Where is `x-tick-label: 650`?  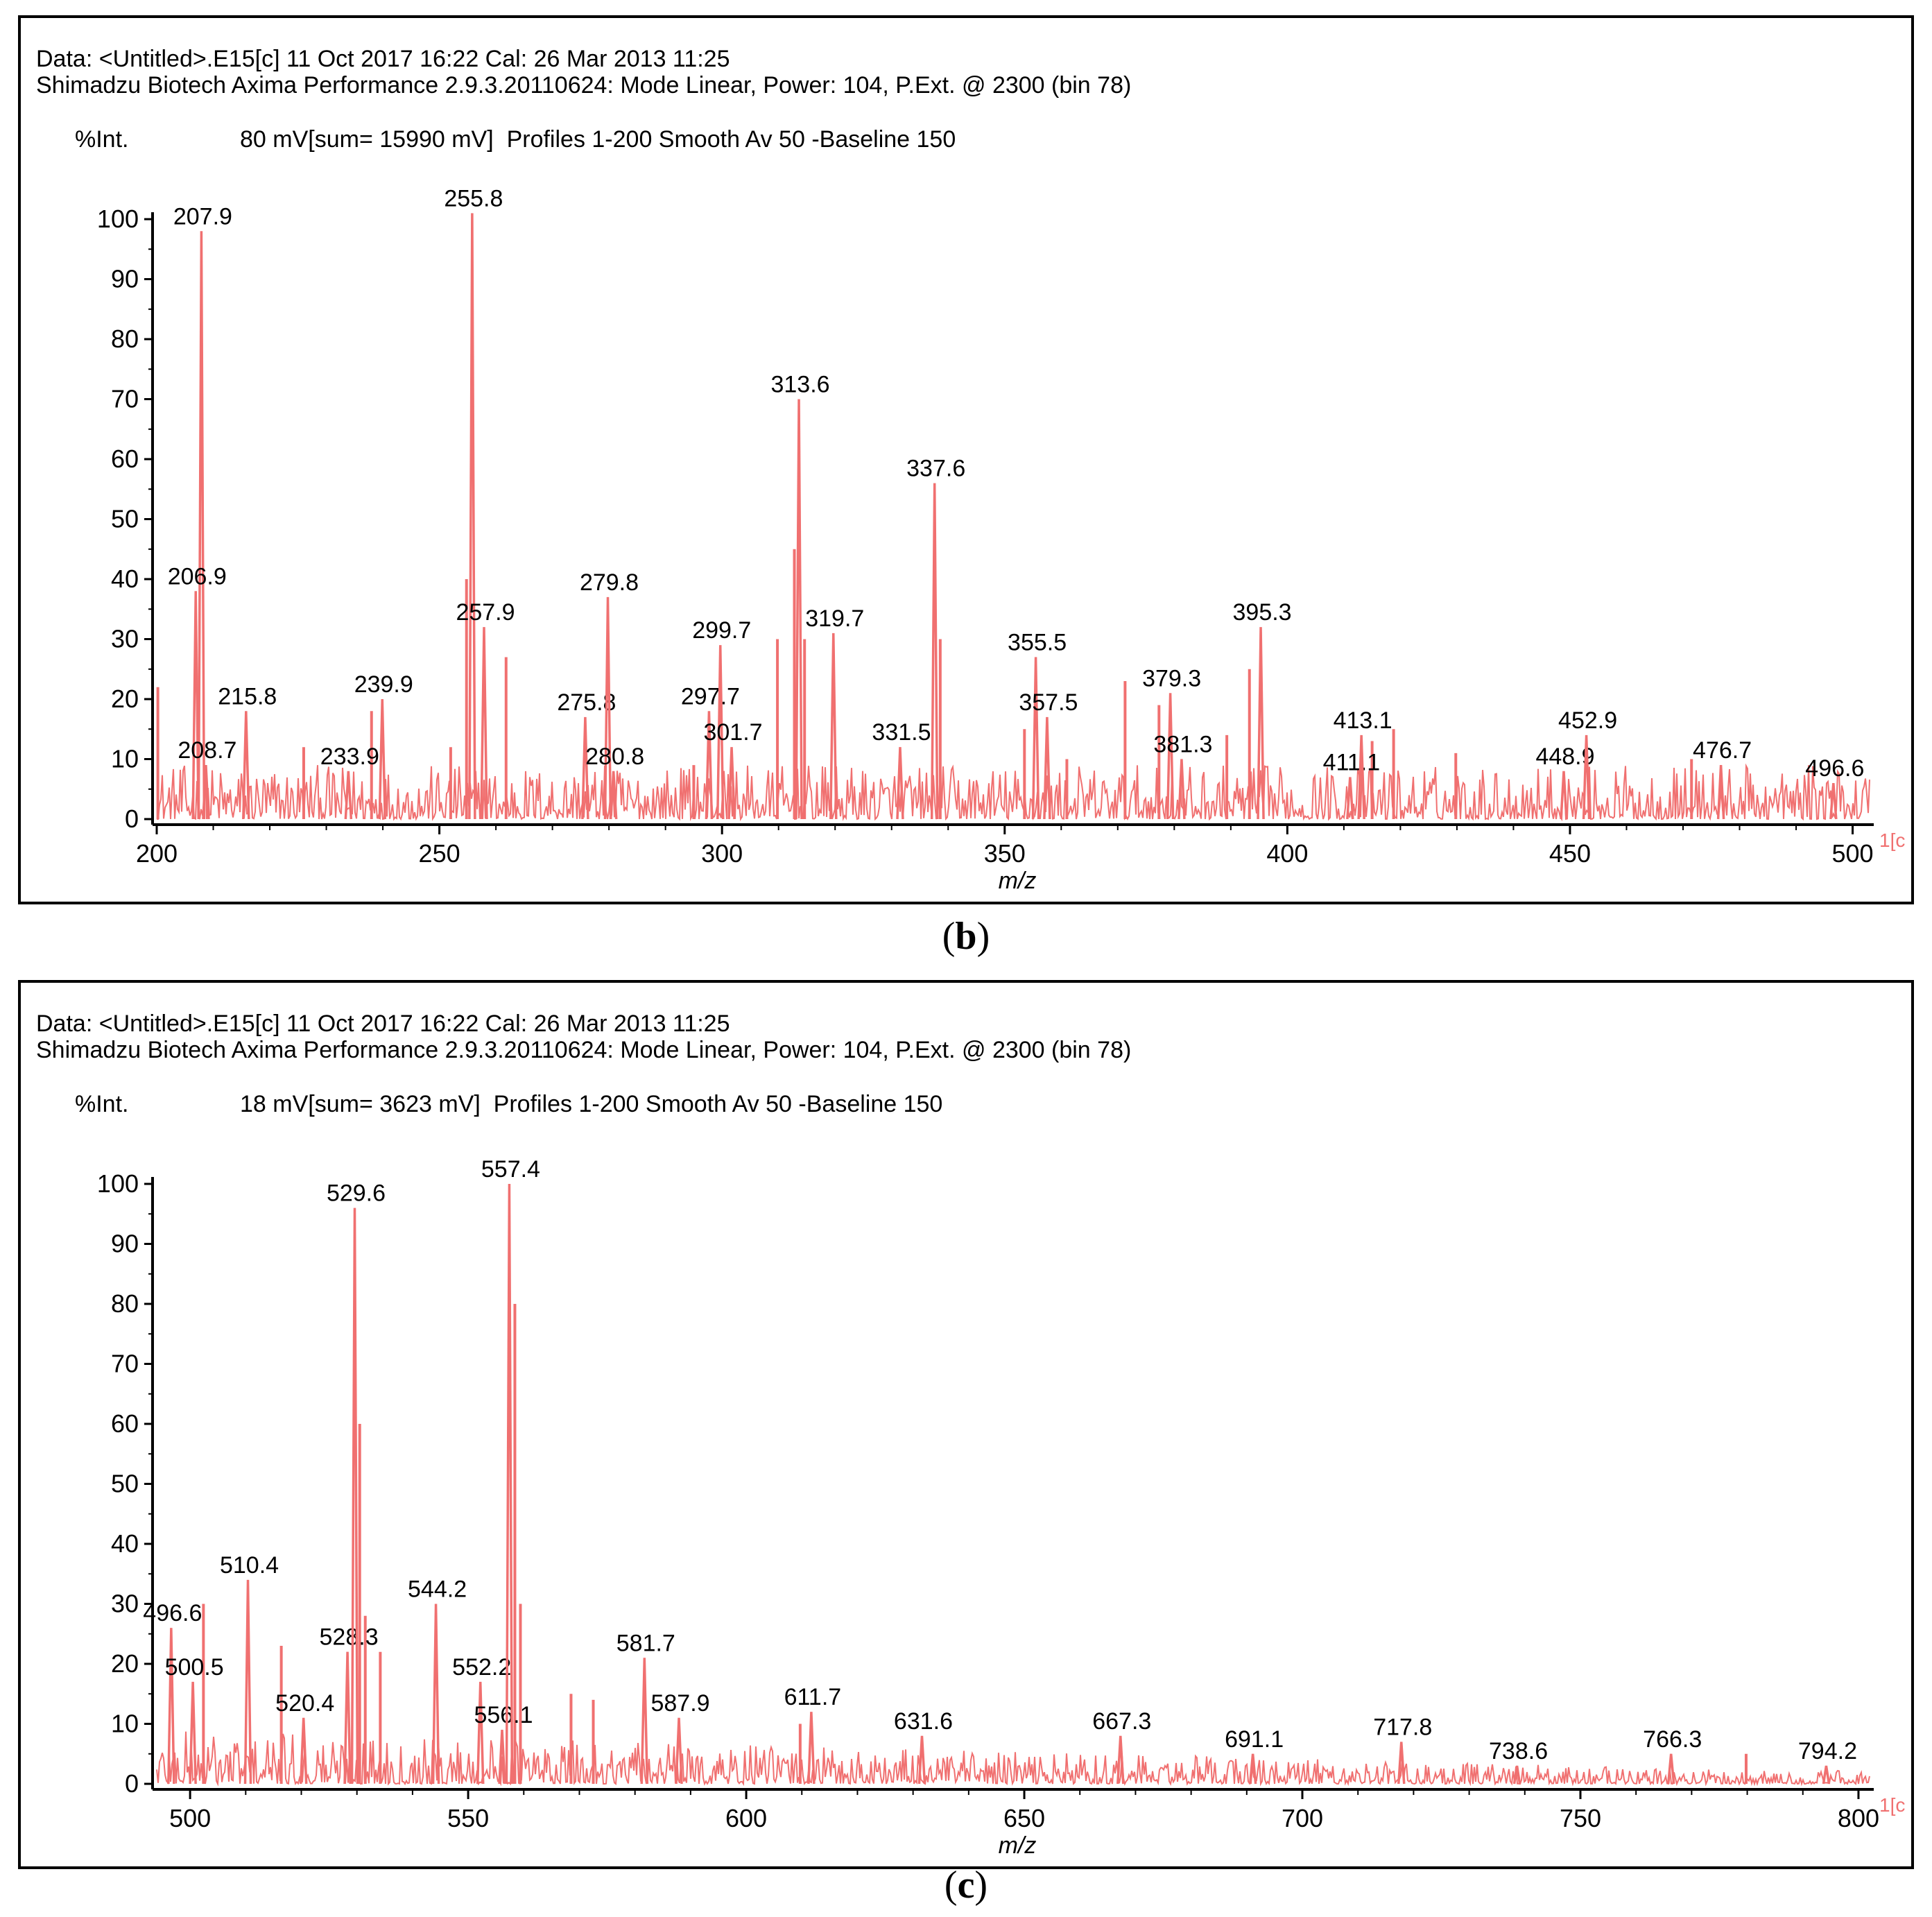 x-tick-label: 650 is located at coordinates (1024, 1818).